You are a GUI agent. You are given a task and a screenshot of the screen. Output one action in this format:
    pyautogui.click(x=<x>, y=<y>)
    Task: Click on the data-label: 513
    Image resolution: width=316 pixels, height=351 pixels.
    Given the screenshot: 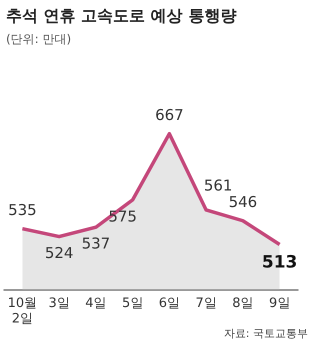 What is the action you would take?
    pyautogui.click(x=280, y=262)
    